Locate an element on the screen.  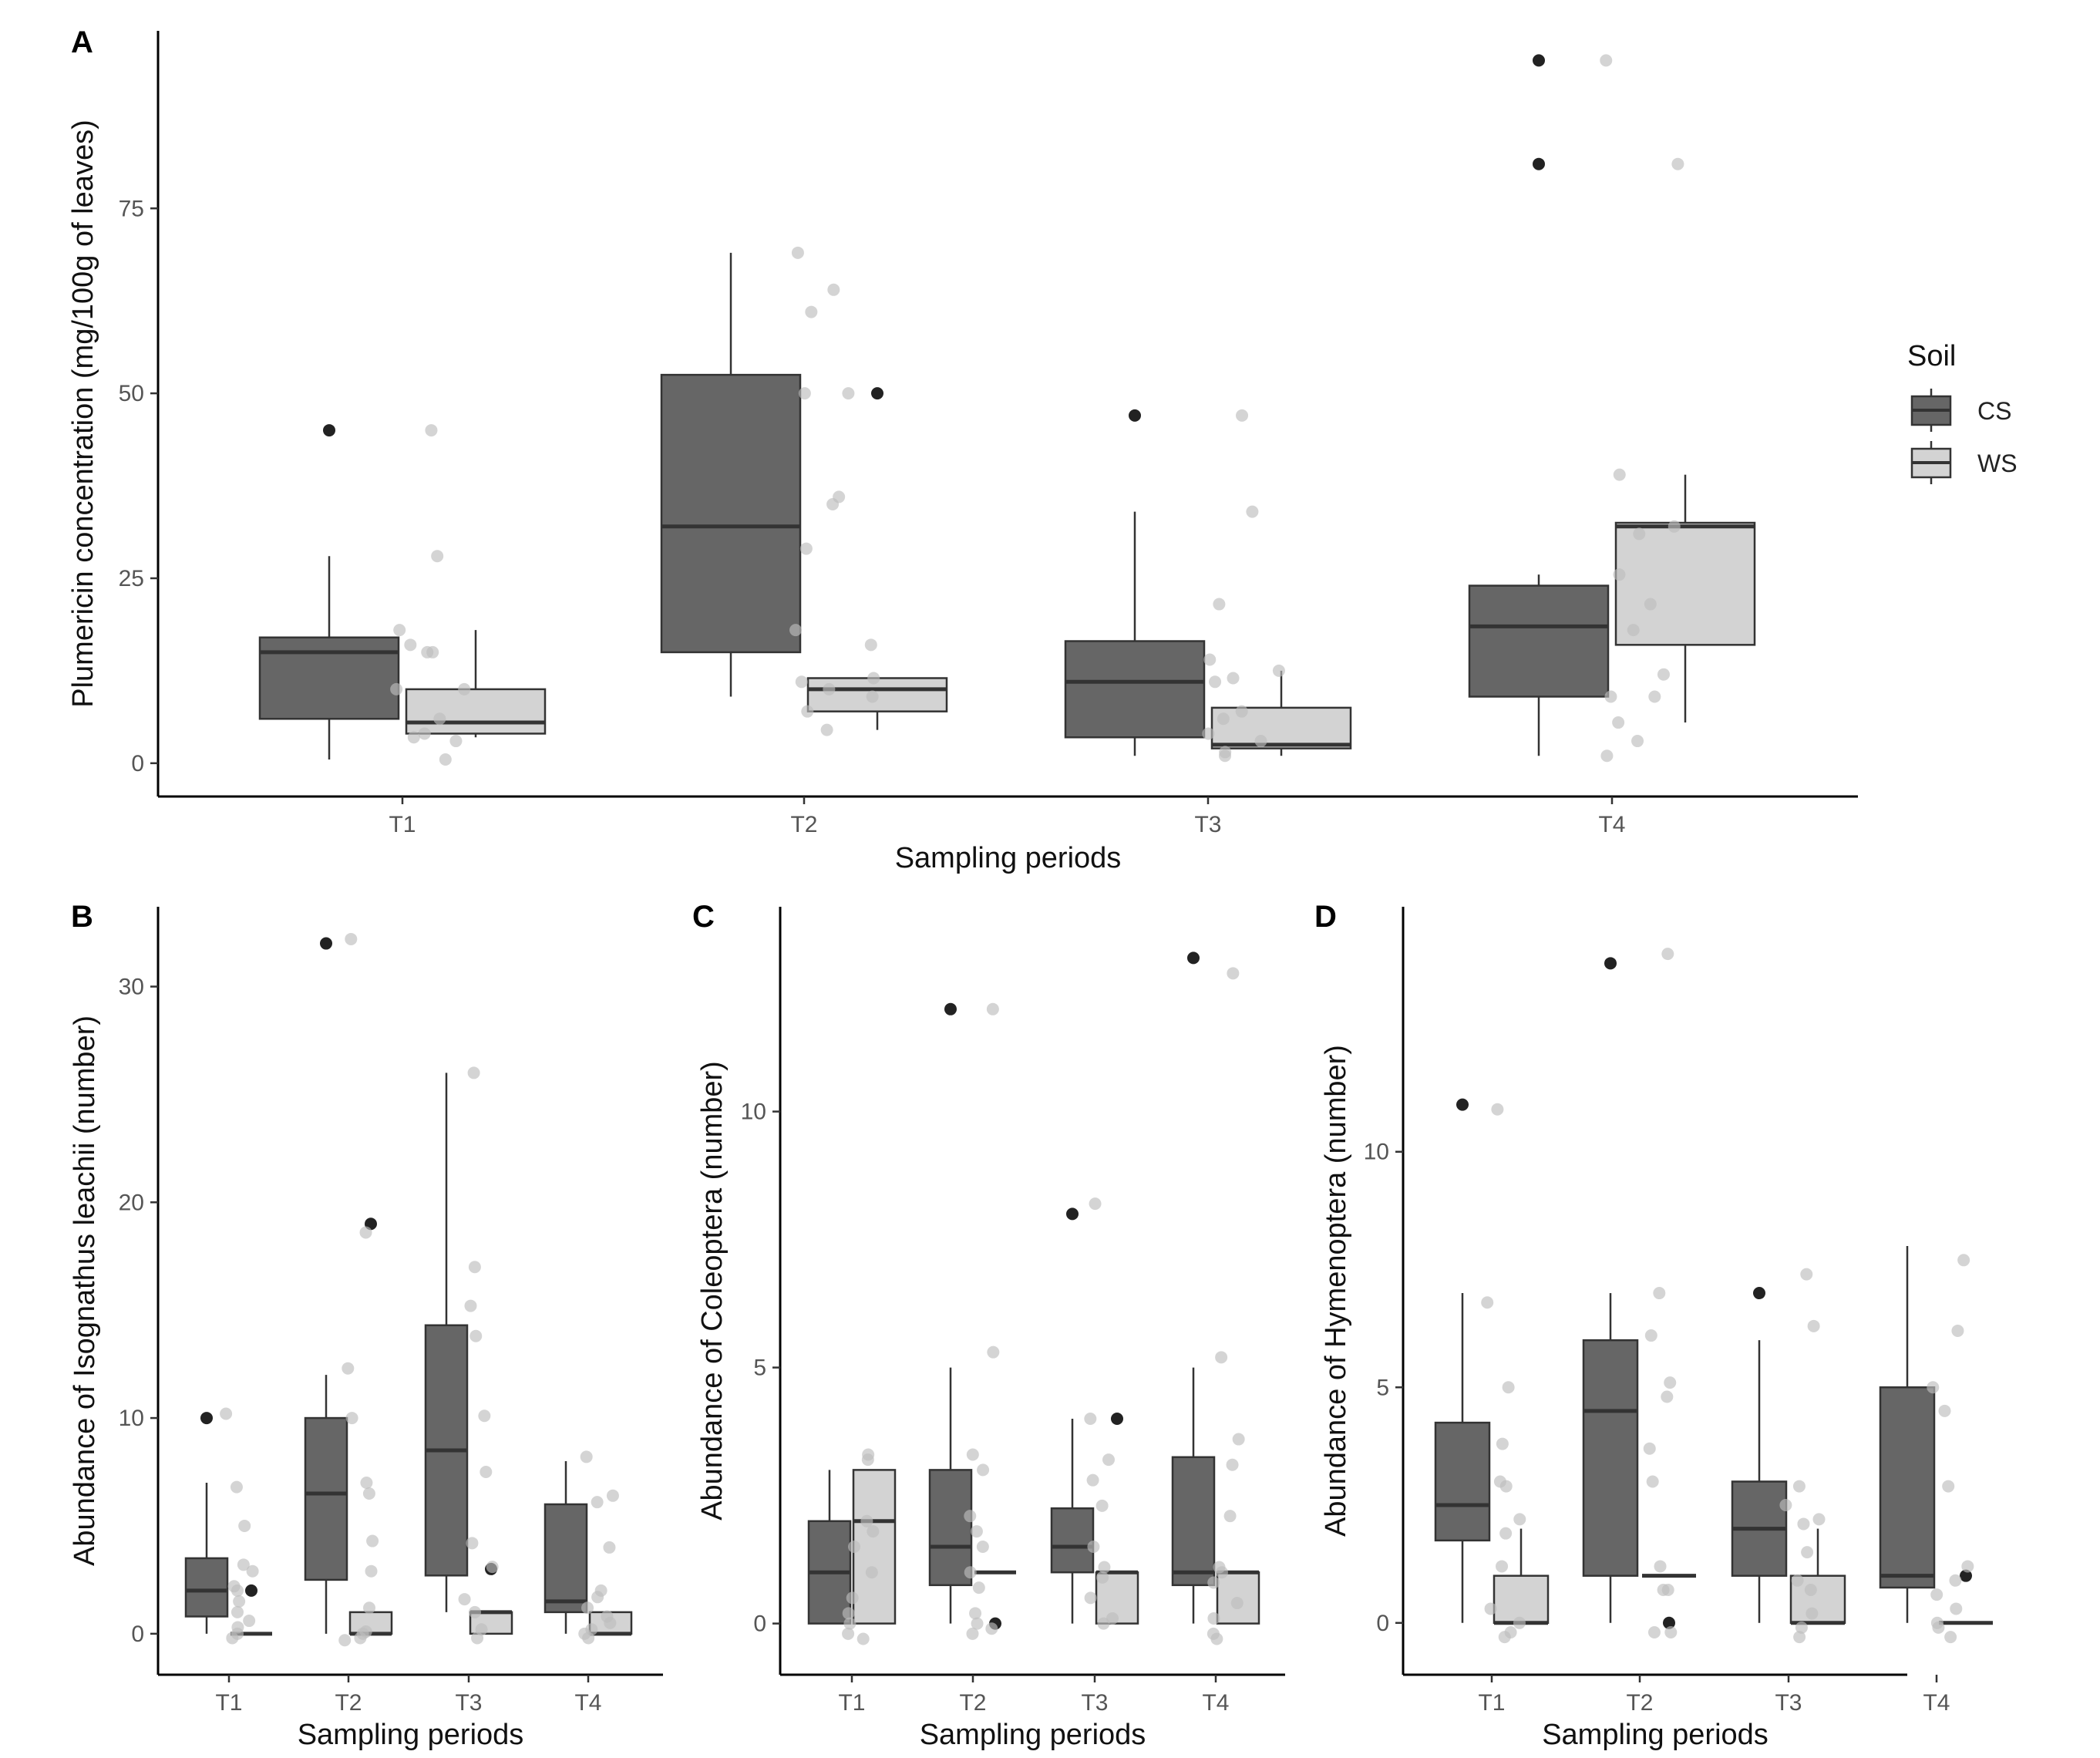
legend-label-cs: CS is located at coordinates (1994, 411).